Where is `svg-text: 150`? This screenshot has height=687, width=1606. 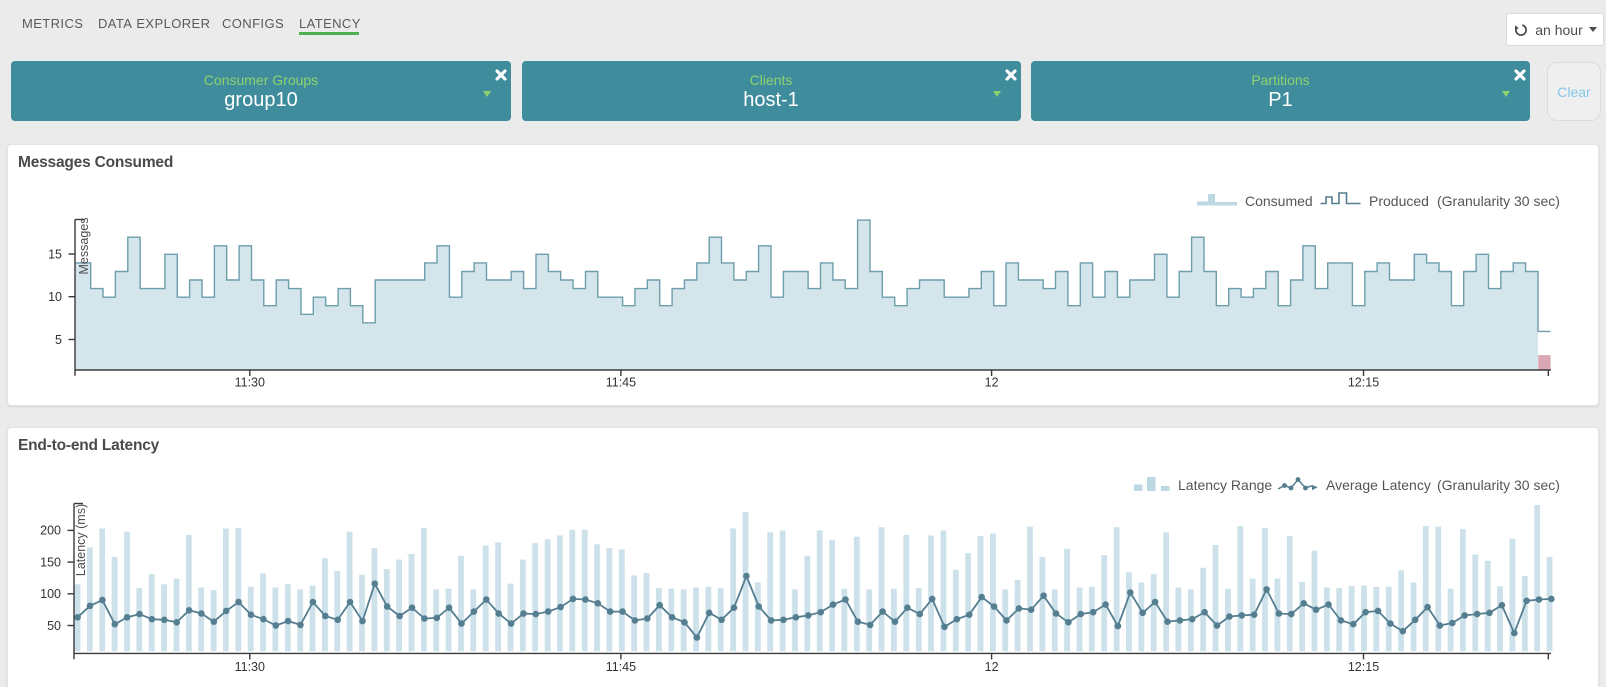
svg-text: 150 is located at coordinates (50, 562).